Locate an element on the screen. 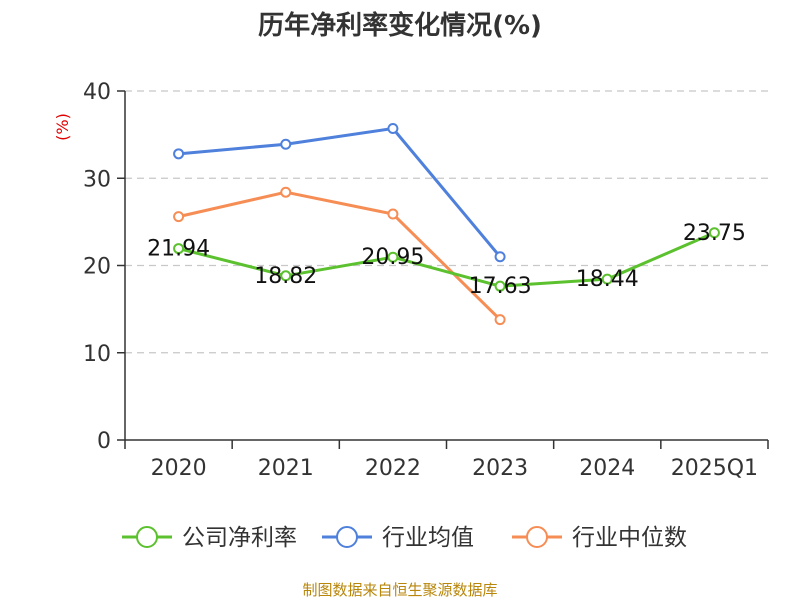 The image size is (800, 600). data-label-layer: 21.94 18.82 20.95 17.63 18.44 23.75 is located at coordinates (446, 260).